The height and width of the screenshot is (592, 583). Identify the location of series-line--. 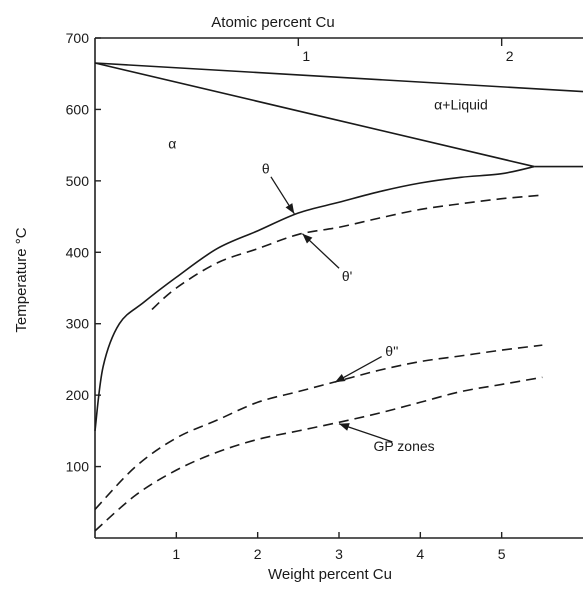
(347, 252).